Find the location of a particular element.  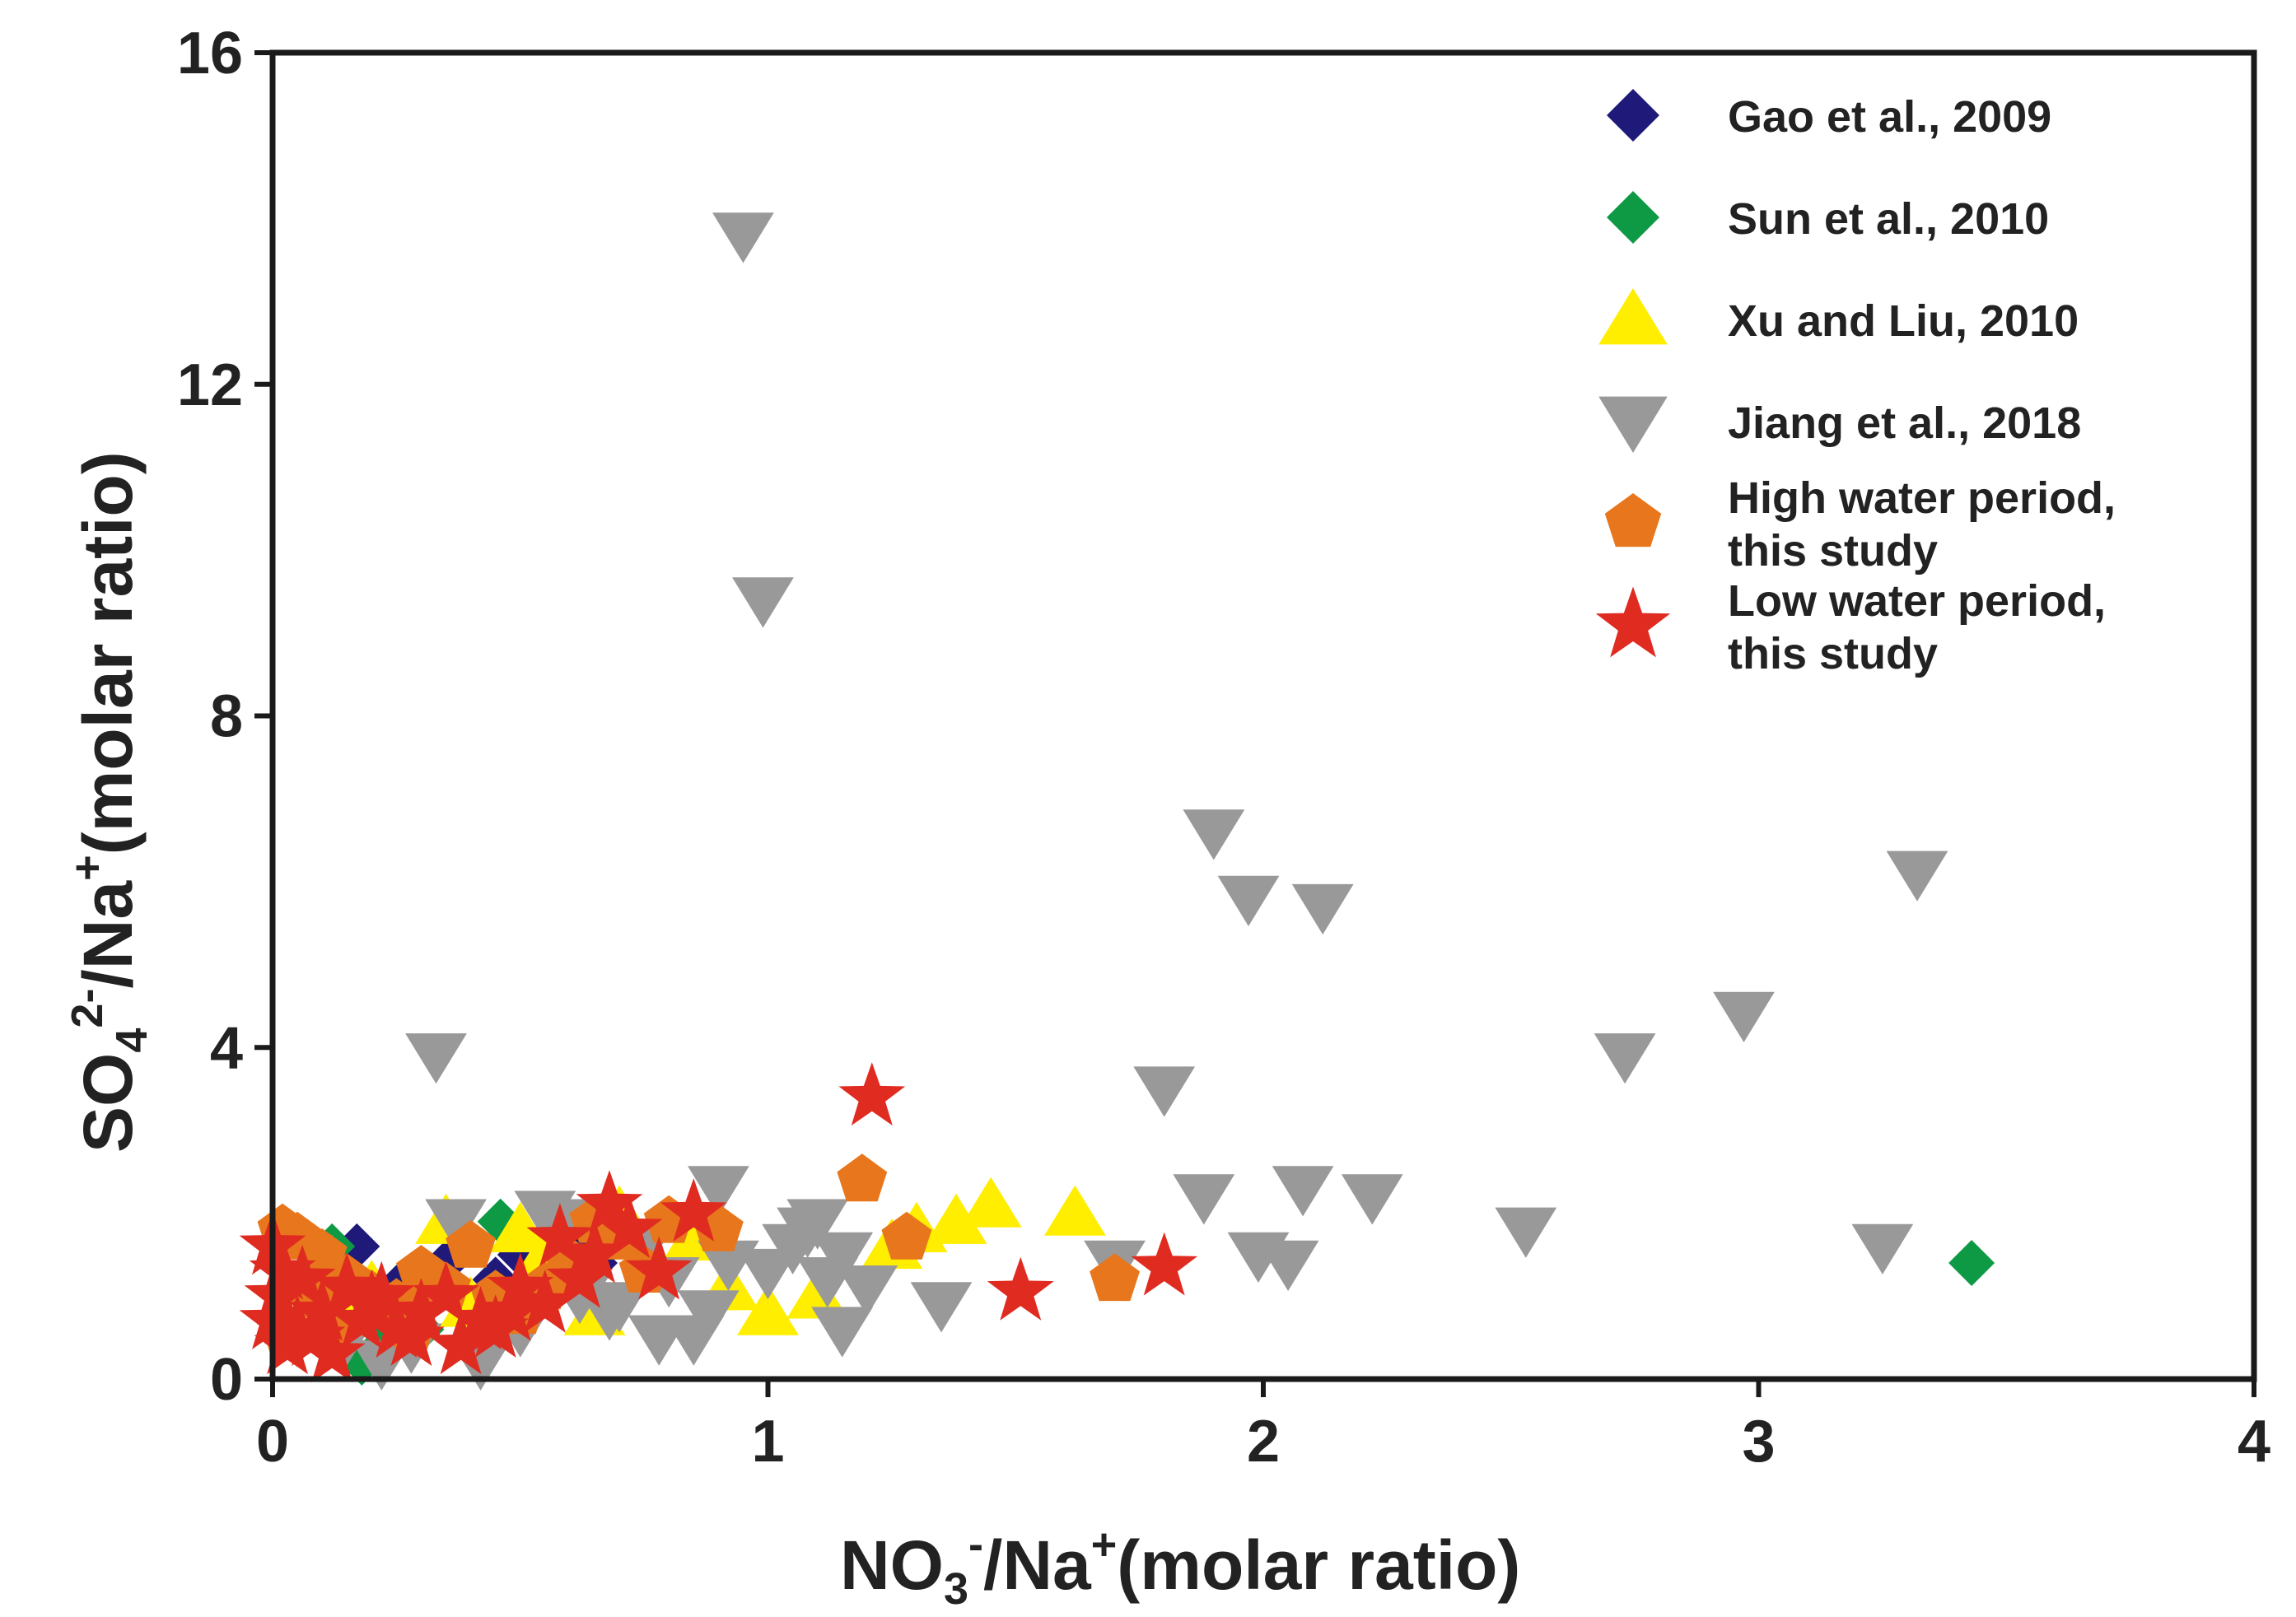

legend-label: Xu and Liu, 2010 is located at coordinates (1903, 321).